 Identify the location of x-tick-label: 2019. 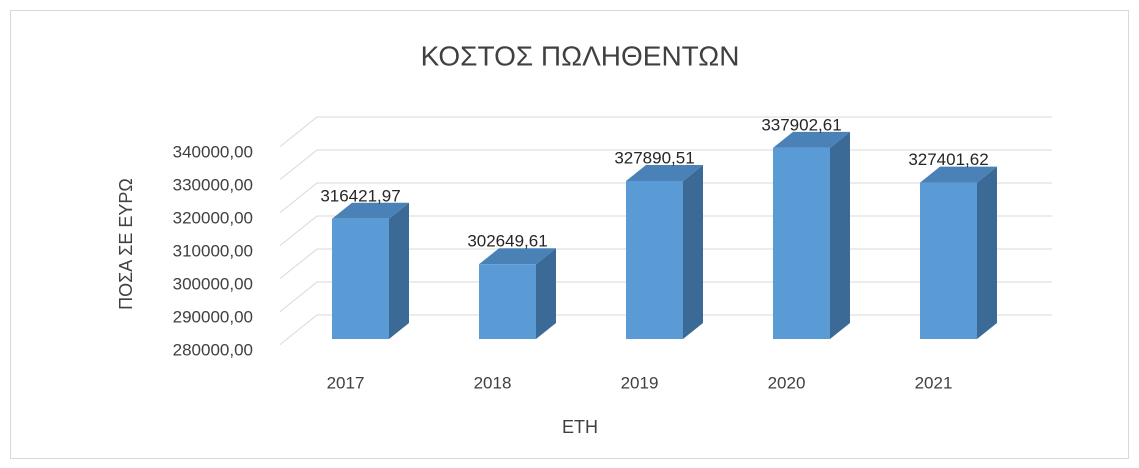
(640, 382).